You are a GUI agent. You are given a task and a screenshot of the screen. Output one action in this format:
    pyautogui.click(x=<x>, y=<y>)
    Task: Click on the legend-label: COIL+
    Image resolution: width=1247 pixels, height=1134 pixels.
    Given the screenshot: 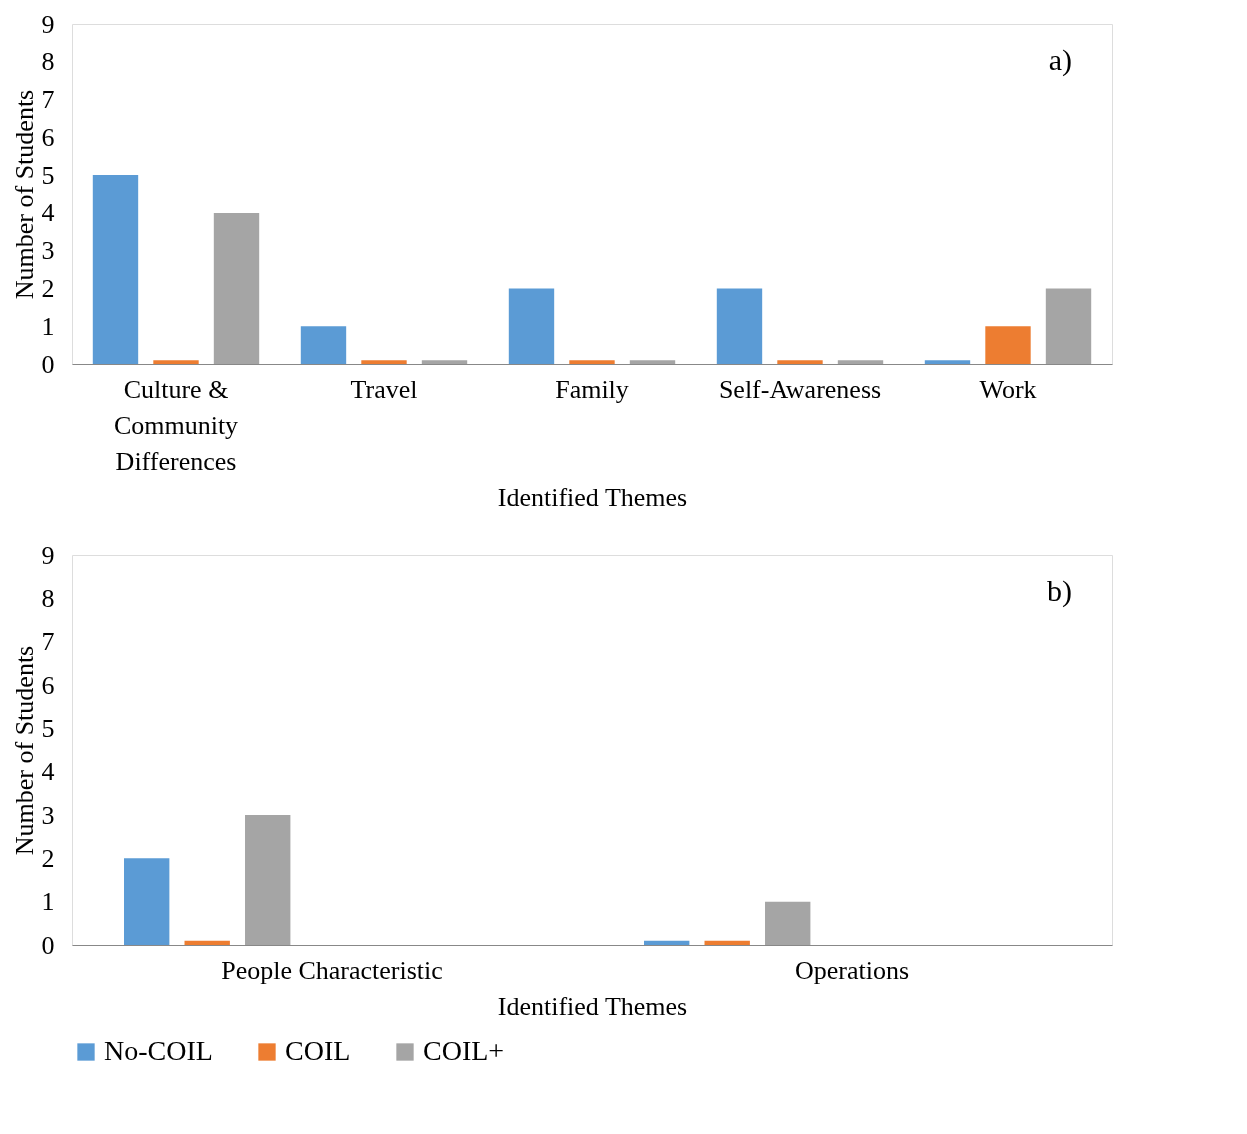 What is the action you would take?
    pyautogui.click(x=464, y=1050)
    